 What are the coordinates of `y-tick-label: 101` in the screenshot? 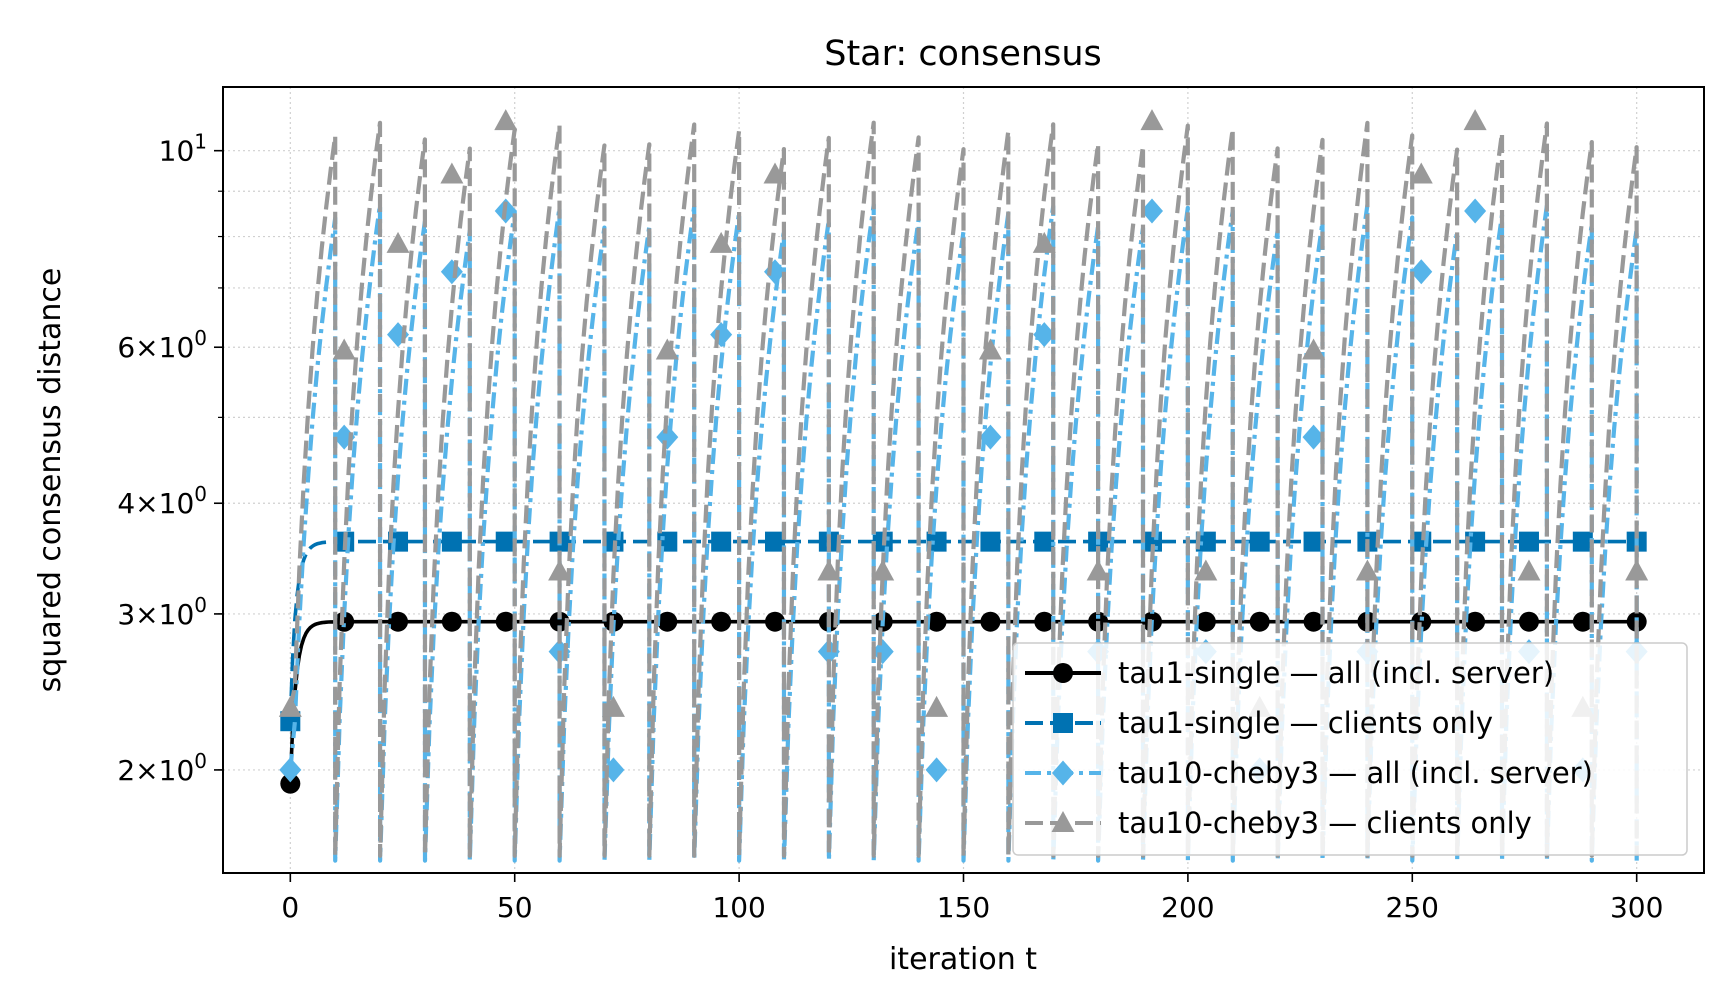 It's located at (183, 149).